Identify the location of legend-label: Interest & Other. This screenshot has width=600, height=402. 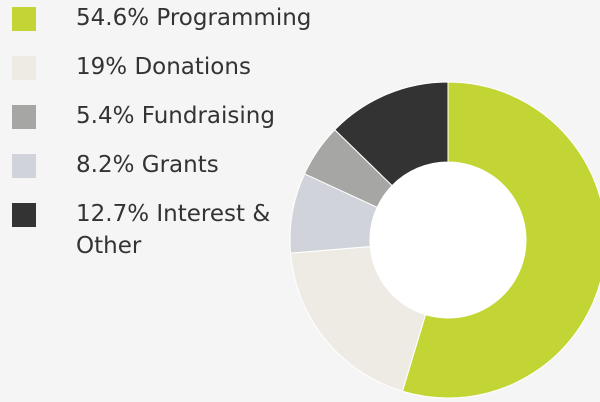
(173, 230).